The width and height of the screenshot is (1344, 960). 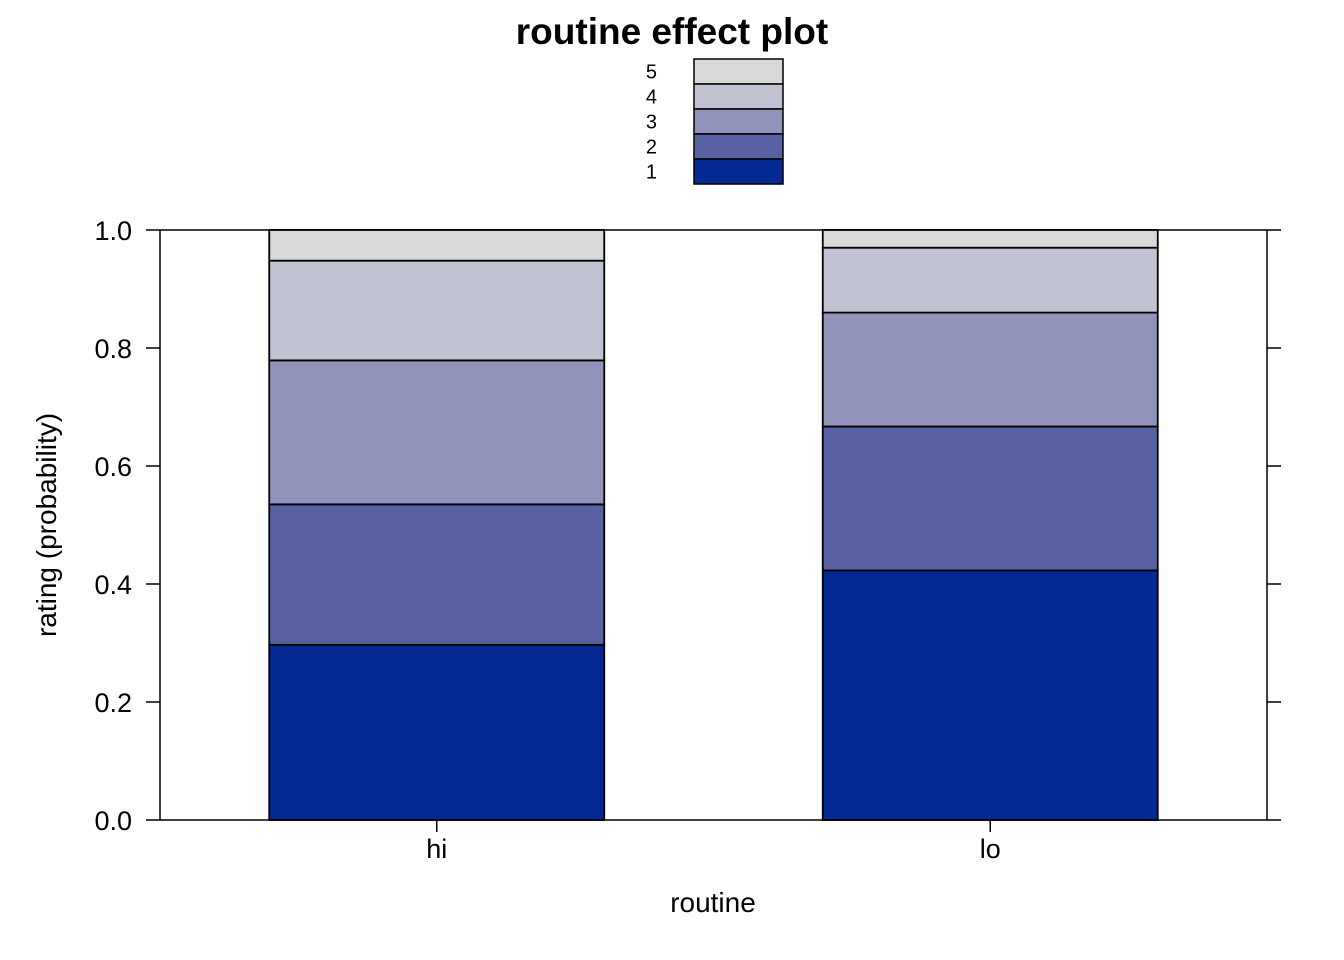 I want to click on y-tick-label: 0.2, so click(x=113, y=703).